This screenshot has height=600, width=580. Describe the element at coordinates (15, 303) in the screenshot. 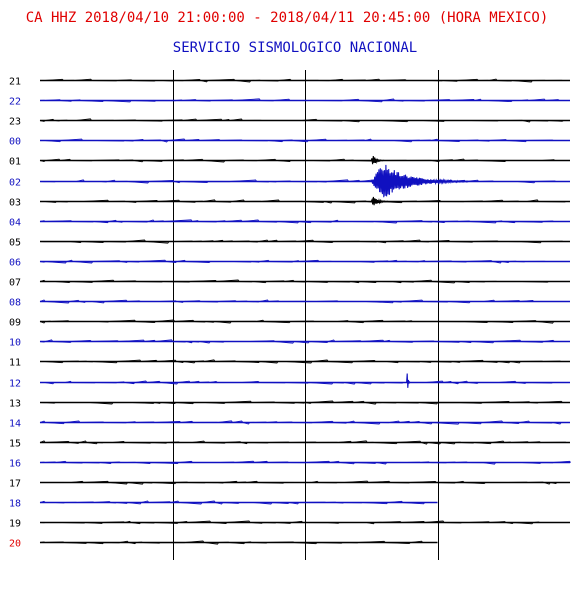

I see `hour-label: 08` at that location.